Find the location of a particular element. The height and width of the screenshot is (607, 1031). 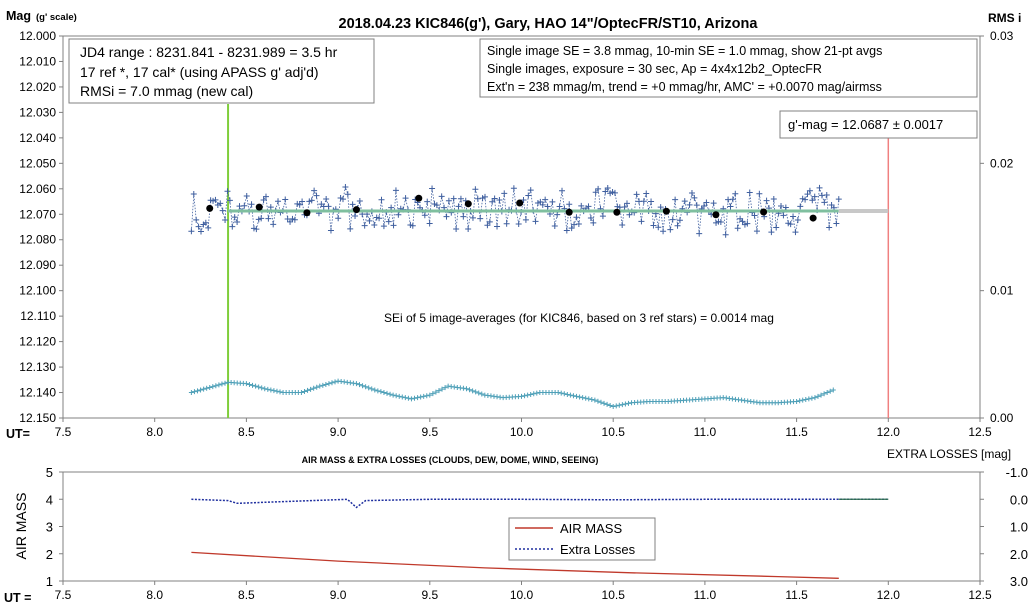

annotation-left-line-1: JD4 range : 8231.841 - 8231.989 = 3.5 hr is located at coordinates (209, 52).